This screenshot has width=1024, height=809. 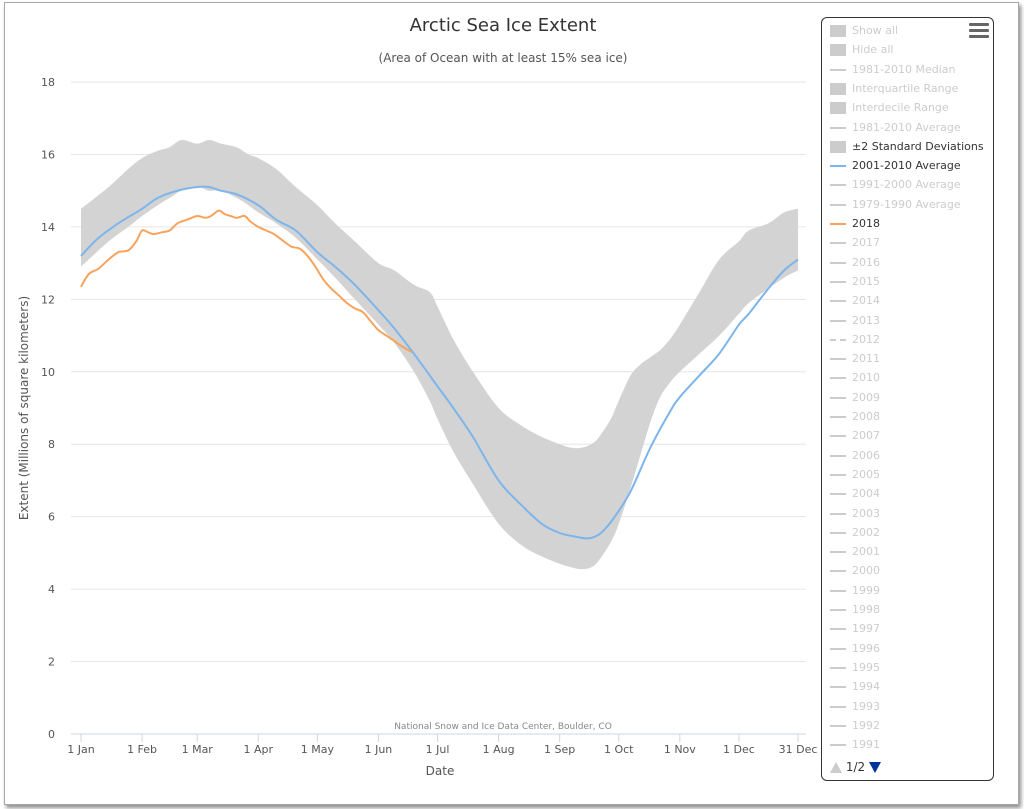 What do you see at coordinates (48, 372) in the screenshot?
I see `y-tick-label-5: 10` at bounding box center [48, 372].